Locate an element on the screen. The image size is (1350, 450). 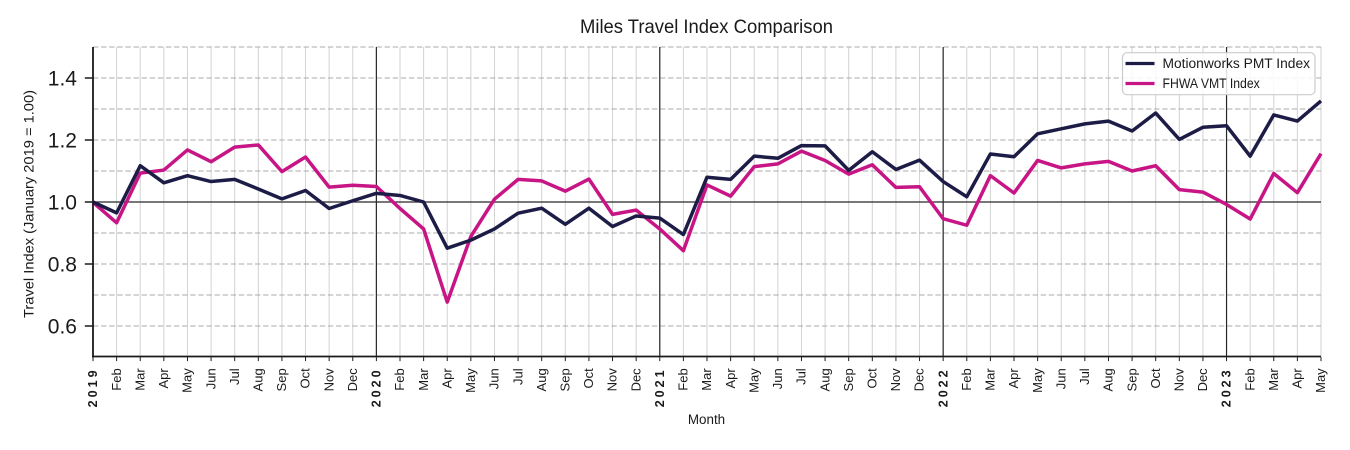
svg-text: Motionworks PMT Index is located at coordinates (1237, 63).